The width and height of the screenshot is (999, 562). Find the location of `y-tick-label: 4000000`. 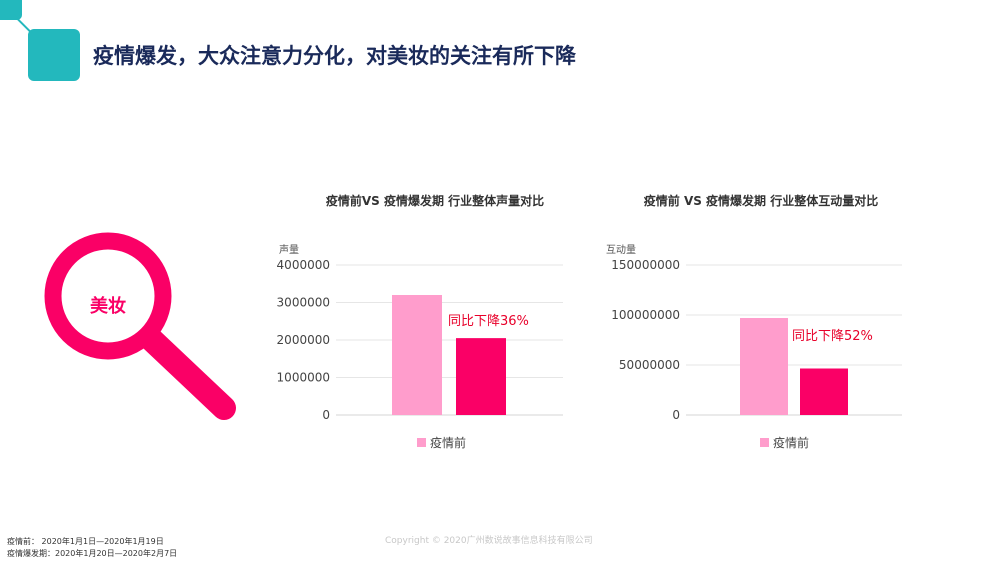

y-tick-label: 4000000 is located at coordinates (303, 265).